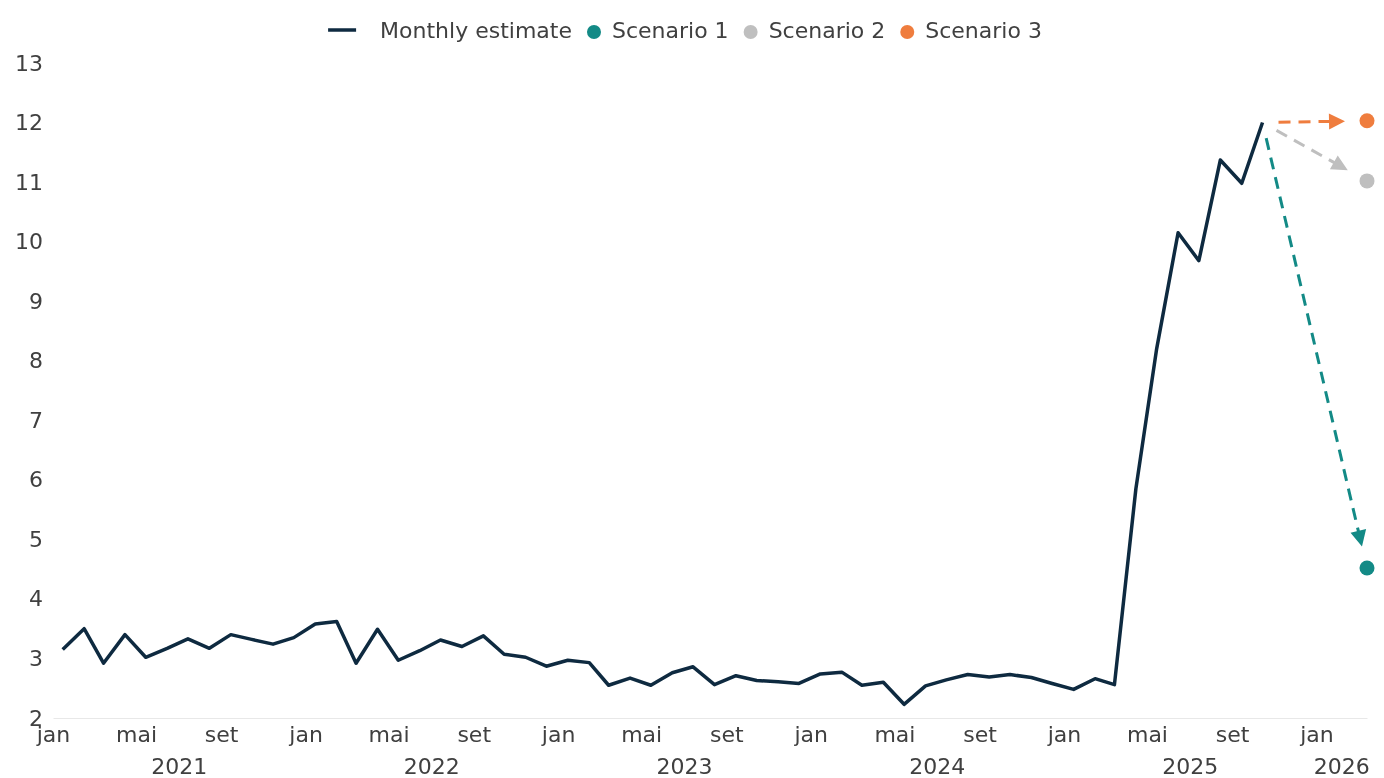 This screenshot has width=1384, height=778. What do you see at coordinates (29, 242) in the screenshot?
I see `y-tick-label: 10` at bounding box center [29, 242].